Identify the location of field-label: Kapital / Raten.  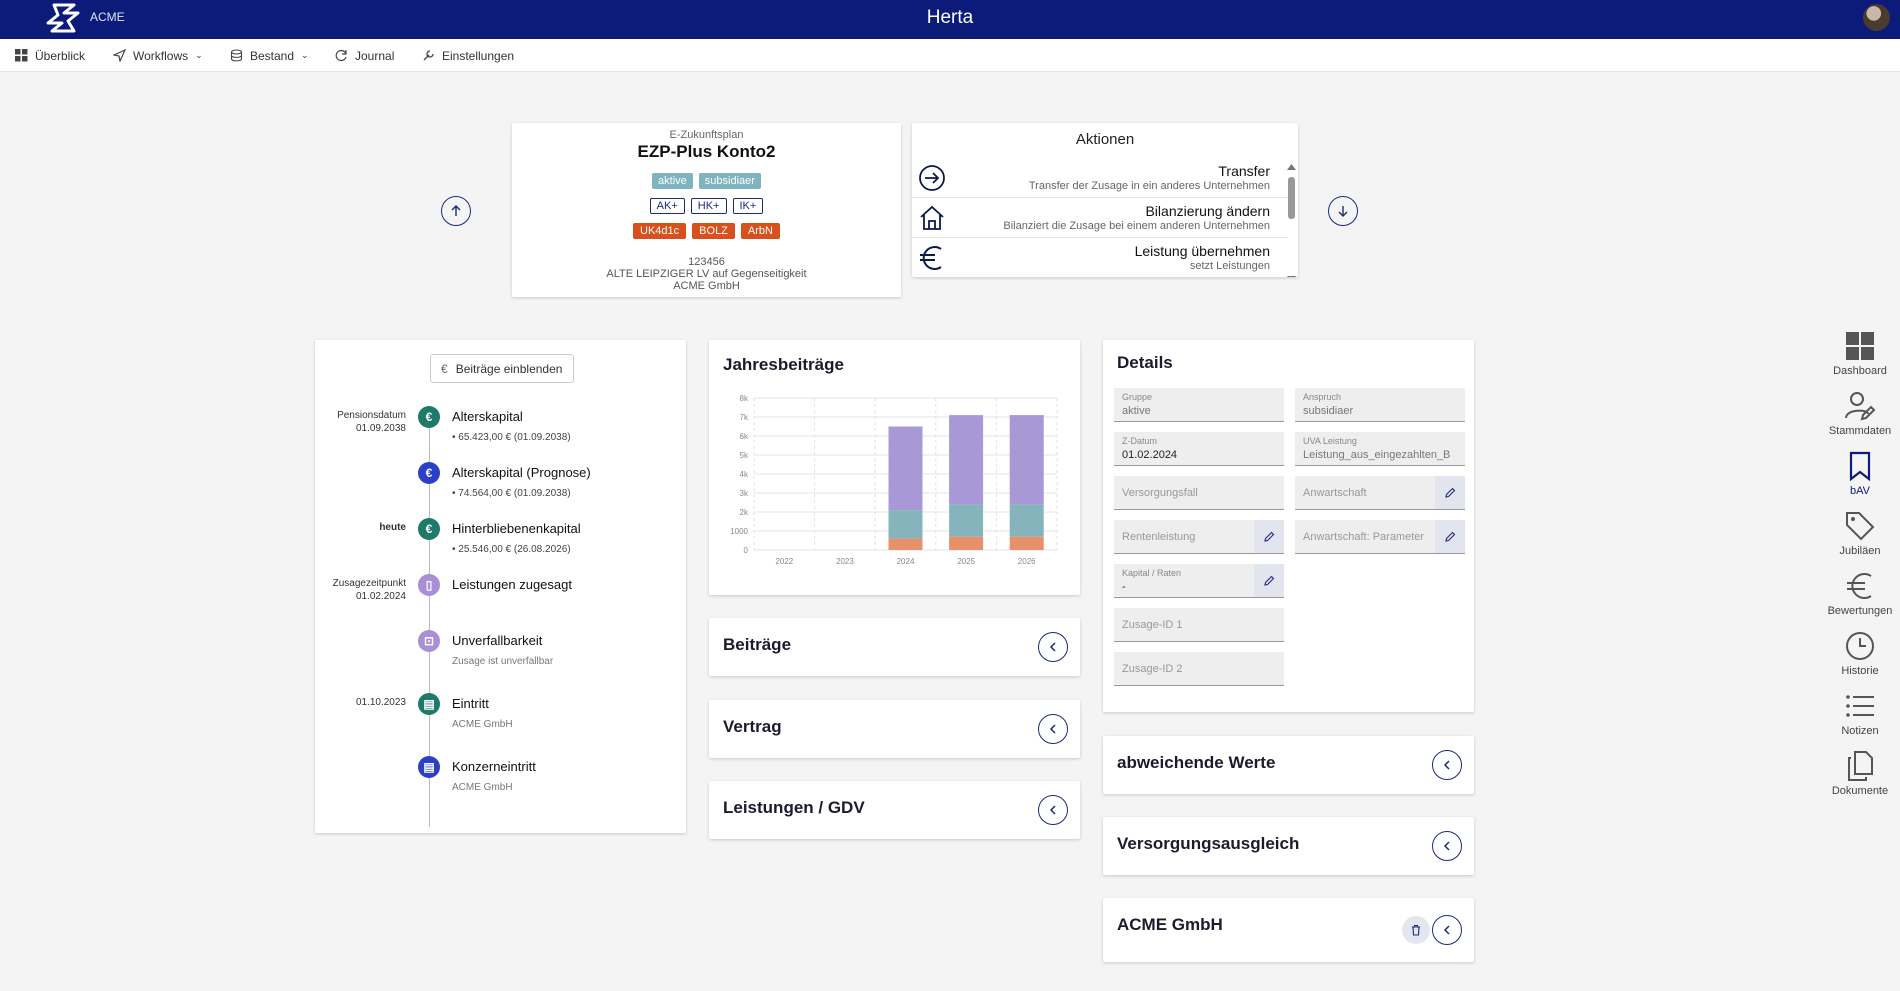
(1152, 573).